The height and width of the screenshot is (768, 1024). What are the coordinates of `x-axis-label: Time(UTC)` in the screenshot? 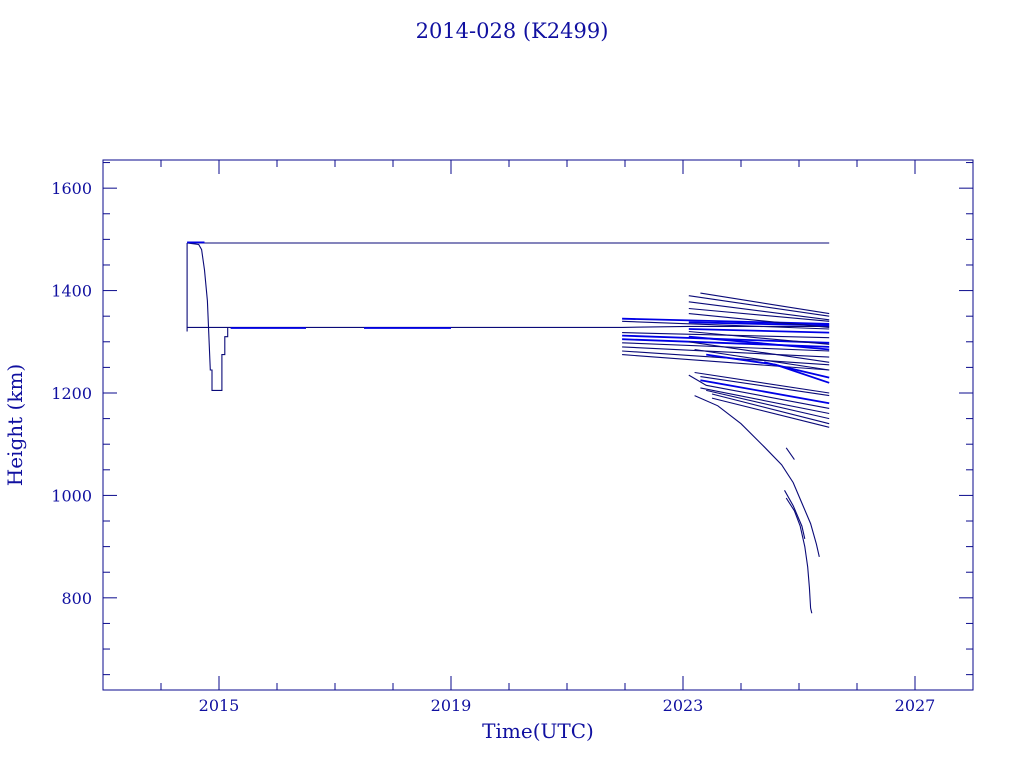 It's located at (538, 731).